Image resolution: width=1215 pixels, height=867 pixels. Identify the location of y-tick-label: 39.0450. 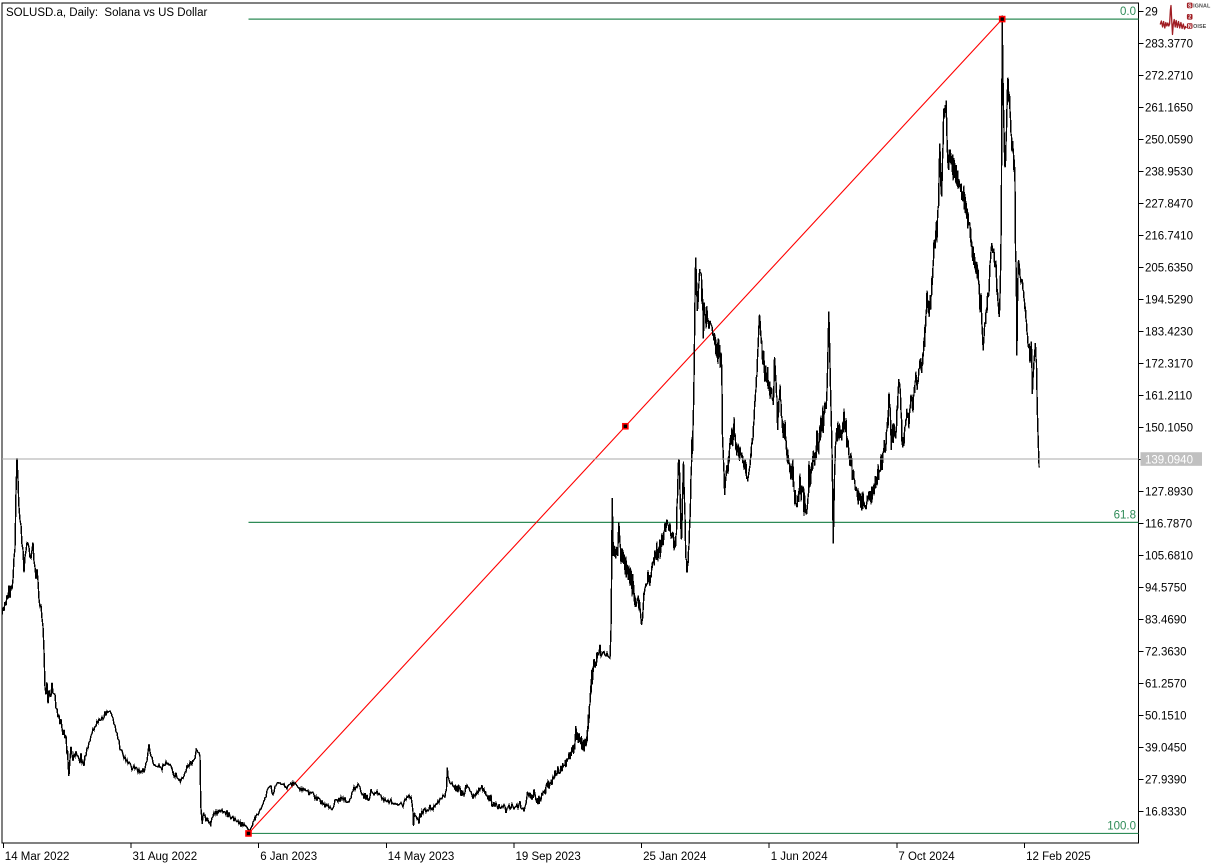
(1166, 748).